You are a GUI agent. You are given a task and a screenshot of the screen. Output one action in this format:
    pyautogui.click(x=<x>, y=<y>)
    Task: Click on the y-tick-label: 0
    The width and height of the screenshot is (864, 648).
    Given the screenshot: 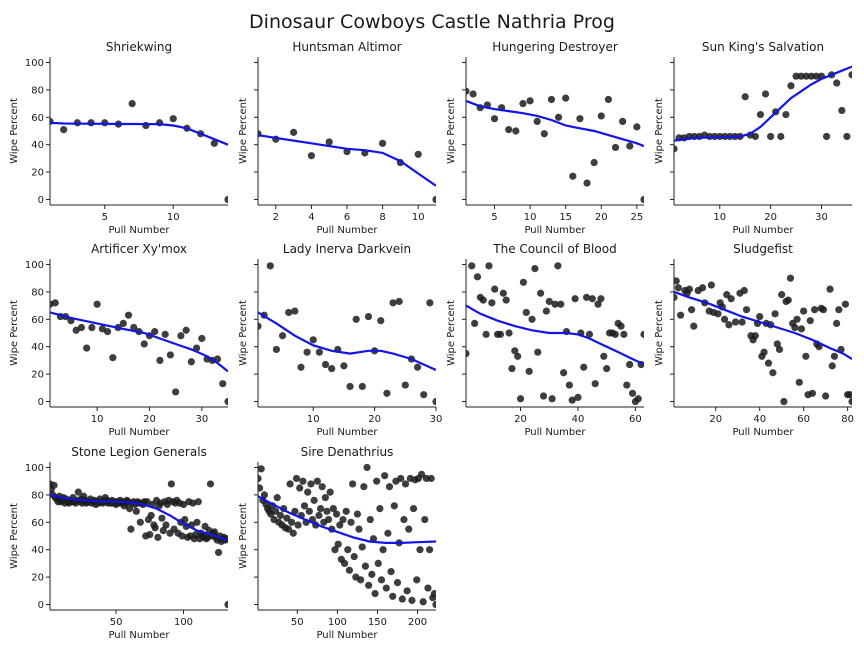 What is the action you would take?
    pyautogui.click(x=41, y=200)
    